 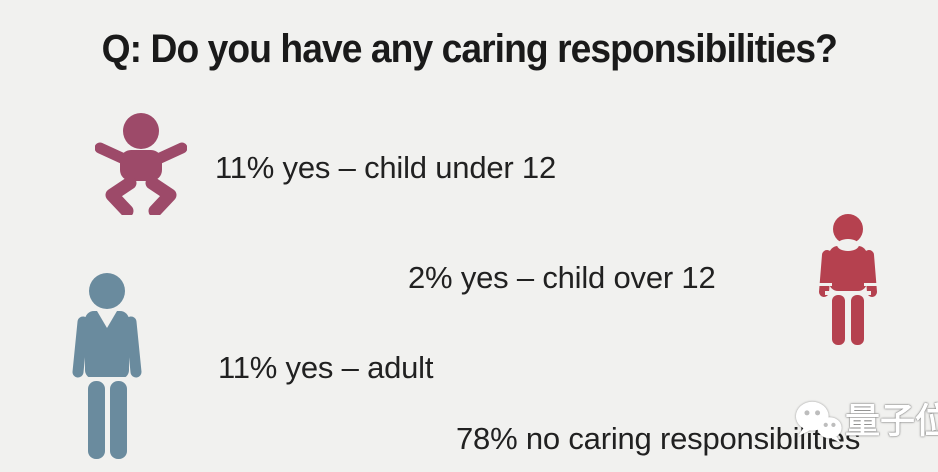 I want to click on stat-adult: 11% yes – adult, so click(x=326, y=367).